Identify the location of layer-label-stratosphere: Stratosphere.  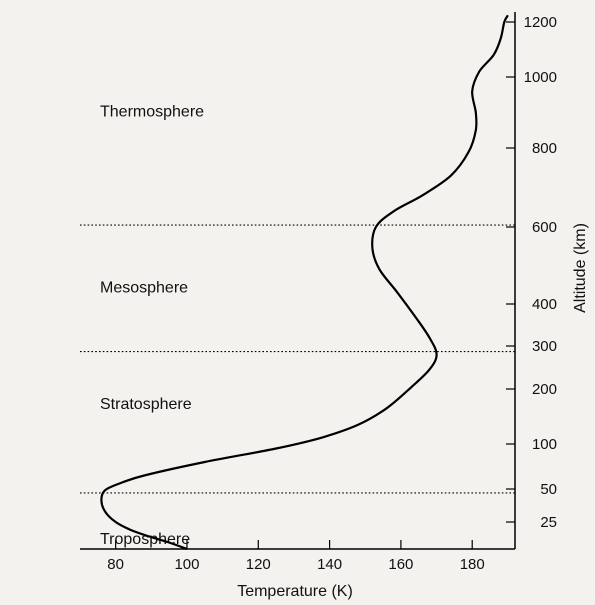
(146, 404).